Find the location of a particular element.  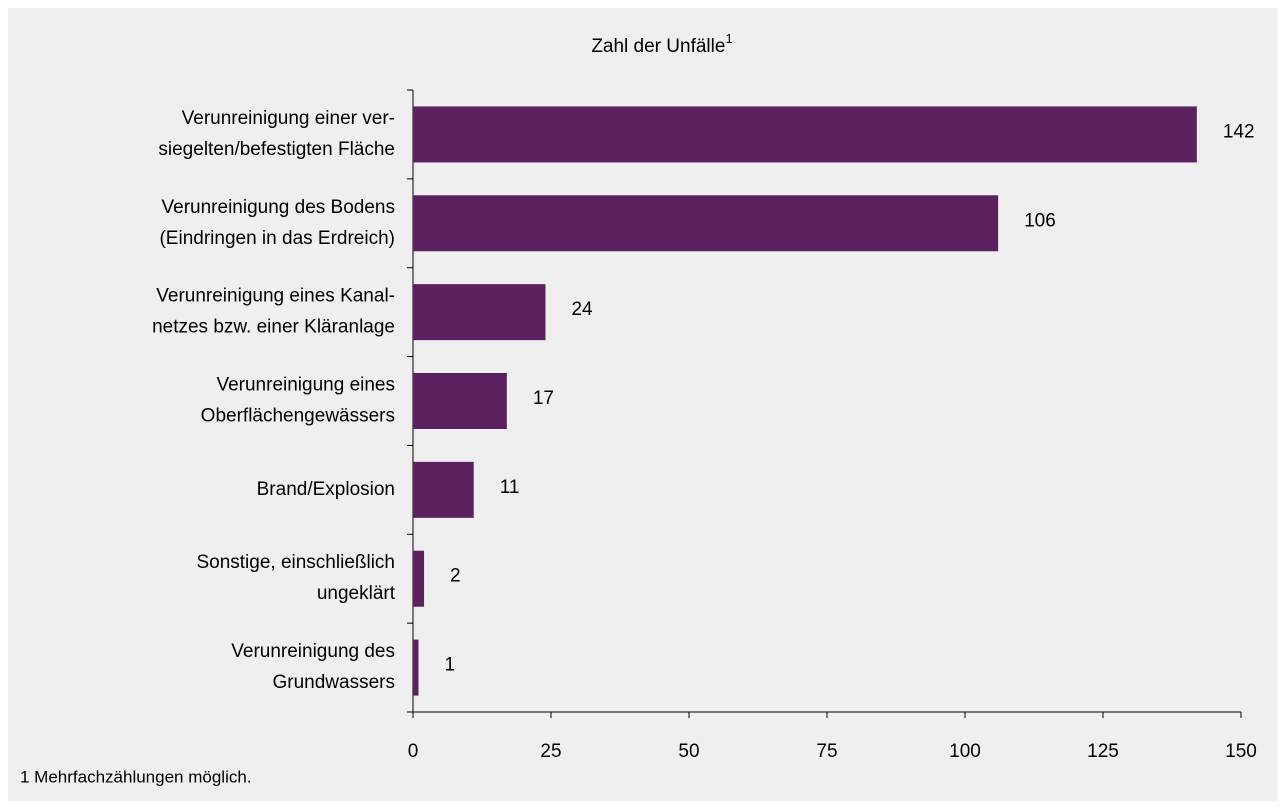

x-tick-label: 150 is located at coordinates (1241, 751).